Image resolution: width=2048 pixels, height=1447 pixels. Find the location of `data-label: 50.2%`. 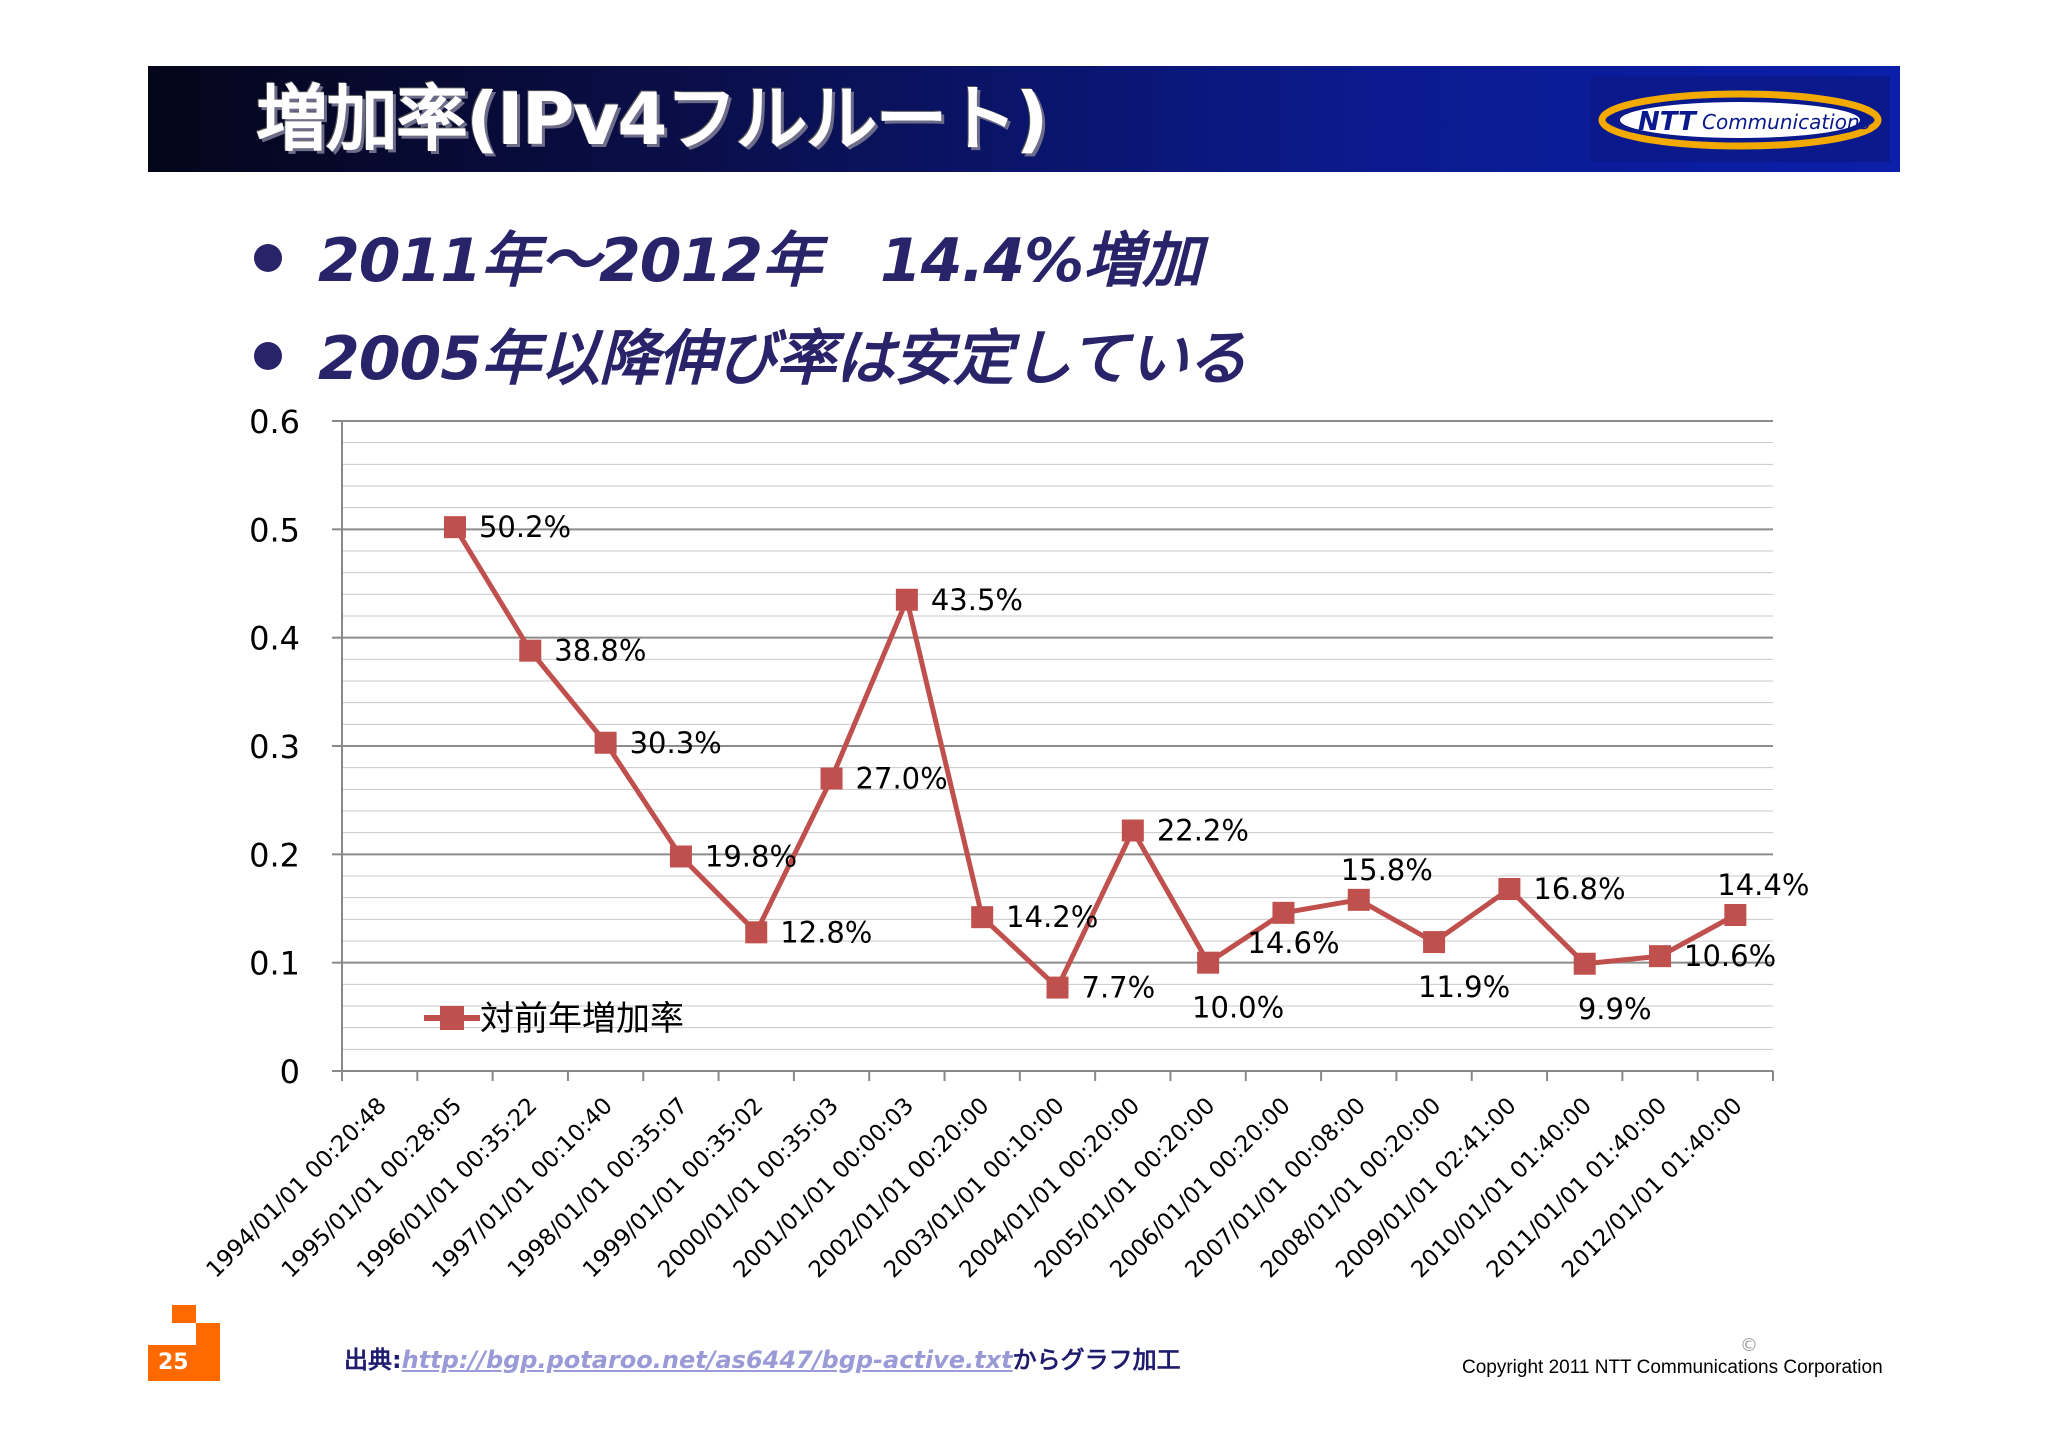

data-label: 50.2% is located at coordinates (525, 527).